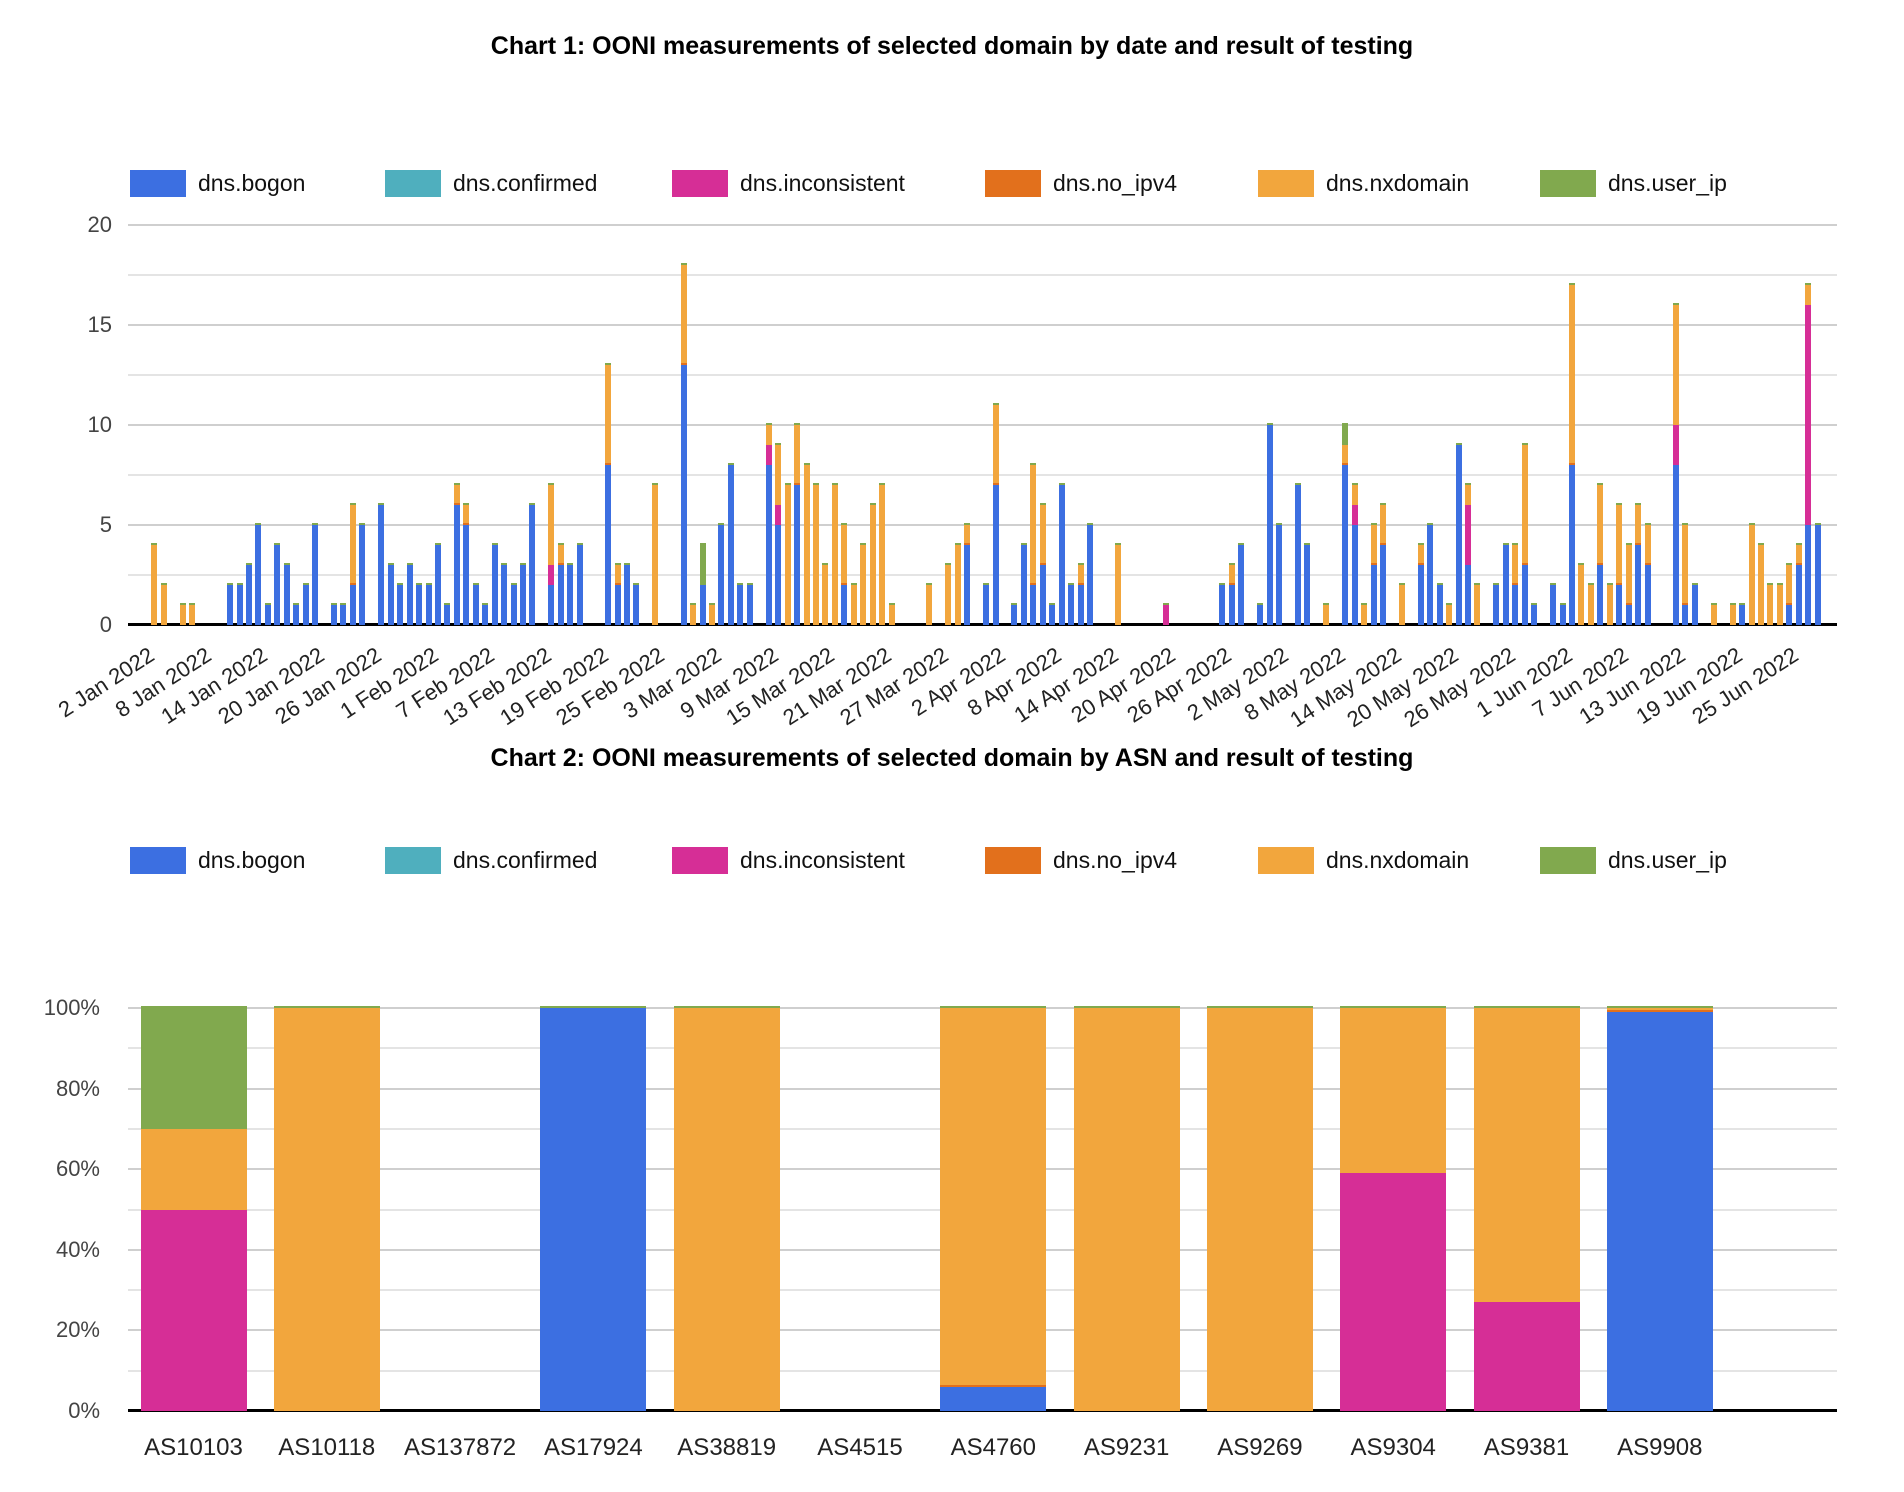  I want to click on bar-AS17924, so click(593, 1208).